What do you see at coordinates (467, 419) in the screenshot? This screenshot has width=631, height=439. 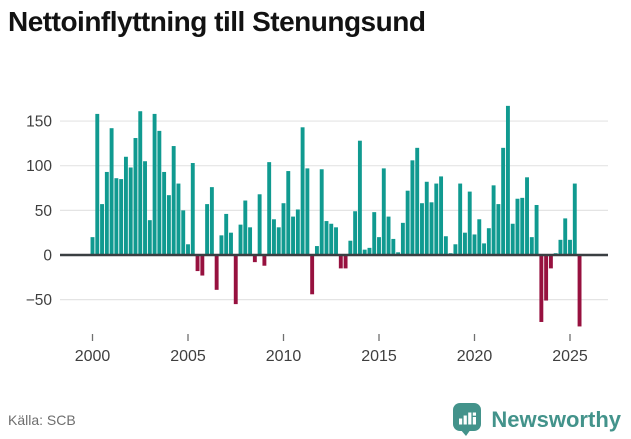 I see `newsworthy-logo-icon` at bounding box center [467, 419].